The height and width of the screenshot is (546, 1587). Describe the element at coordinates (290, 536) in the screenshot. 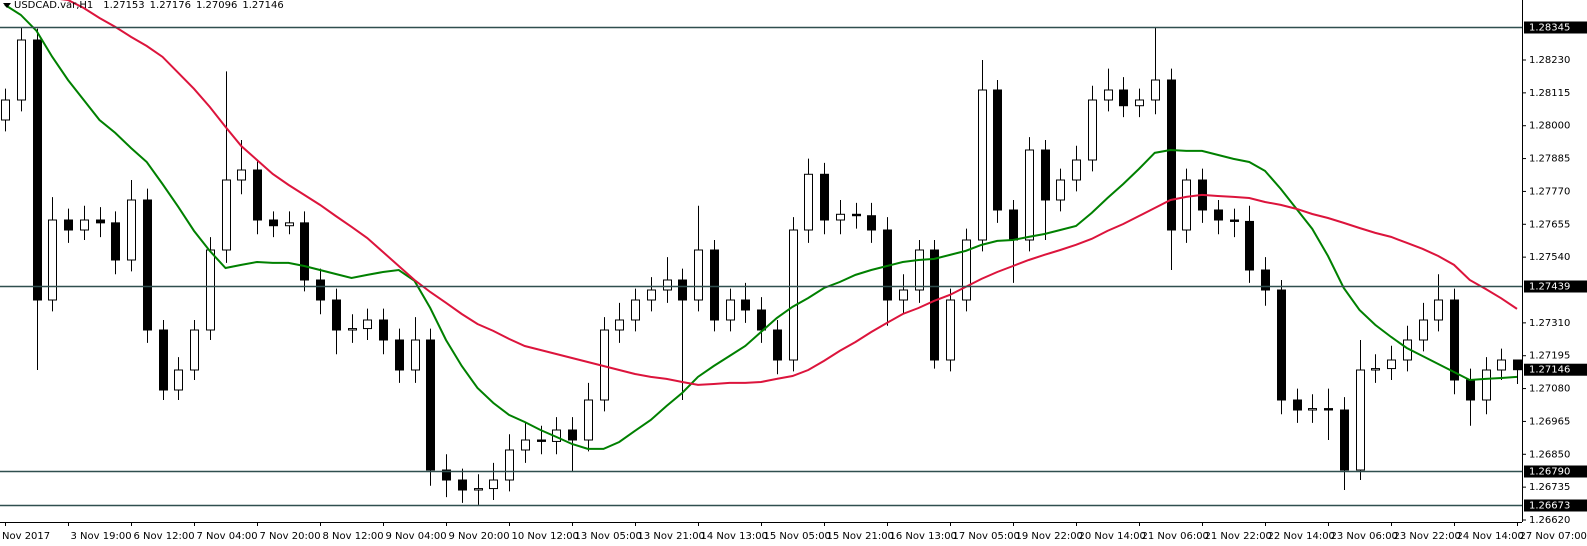

I see `x-tick-label: 7 Nov 20:00` at that location.